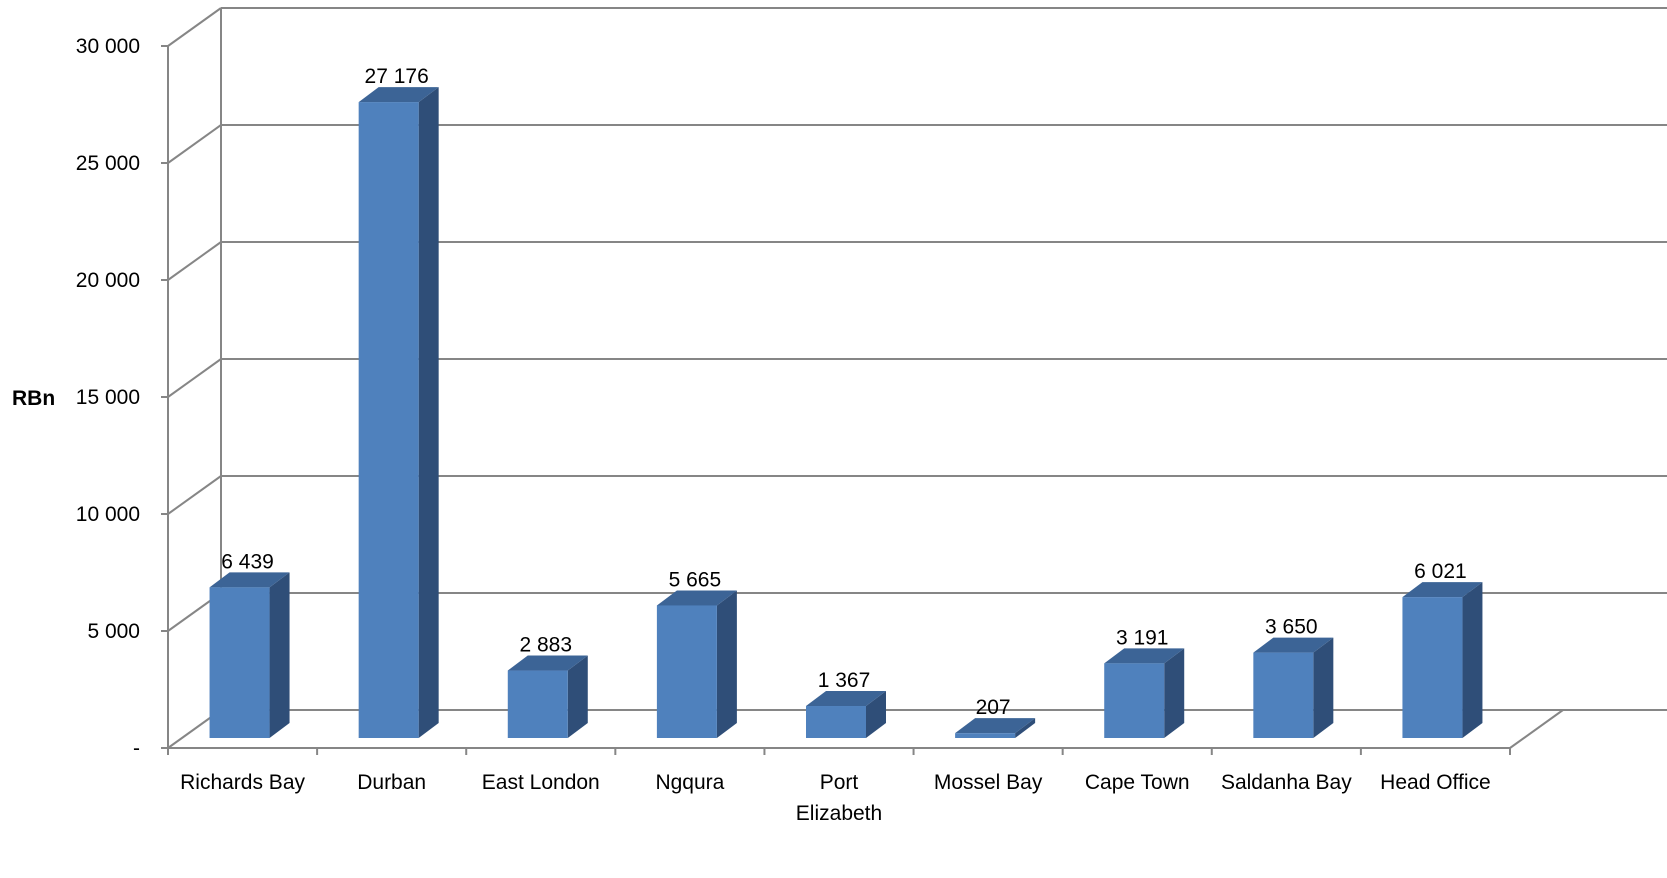 Image resolution: width=1667 pixels, height=878 pixels. I want to click on y-tick-label: 25 000, so click(108, 163).